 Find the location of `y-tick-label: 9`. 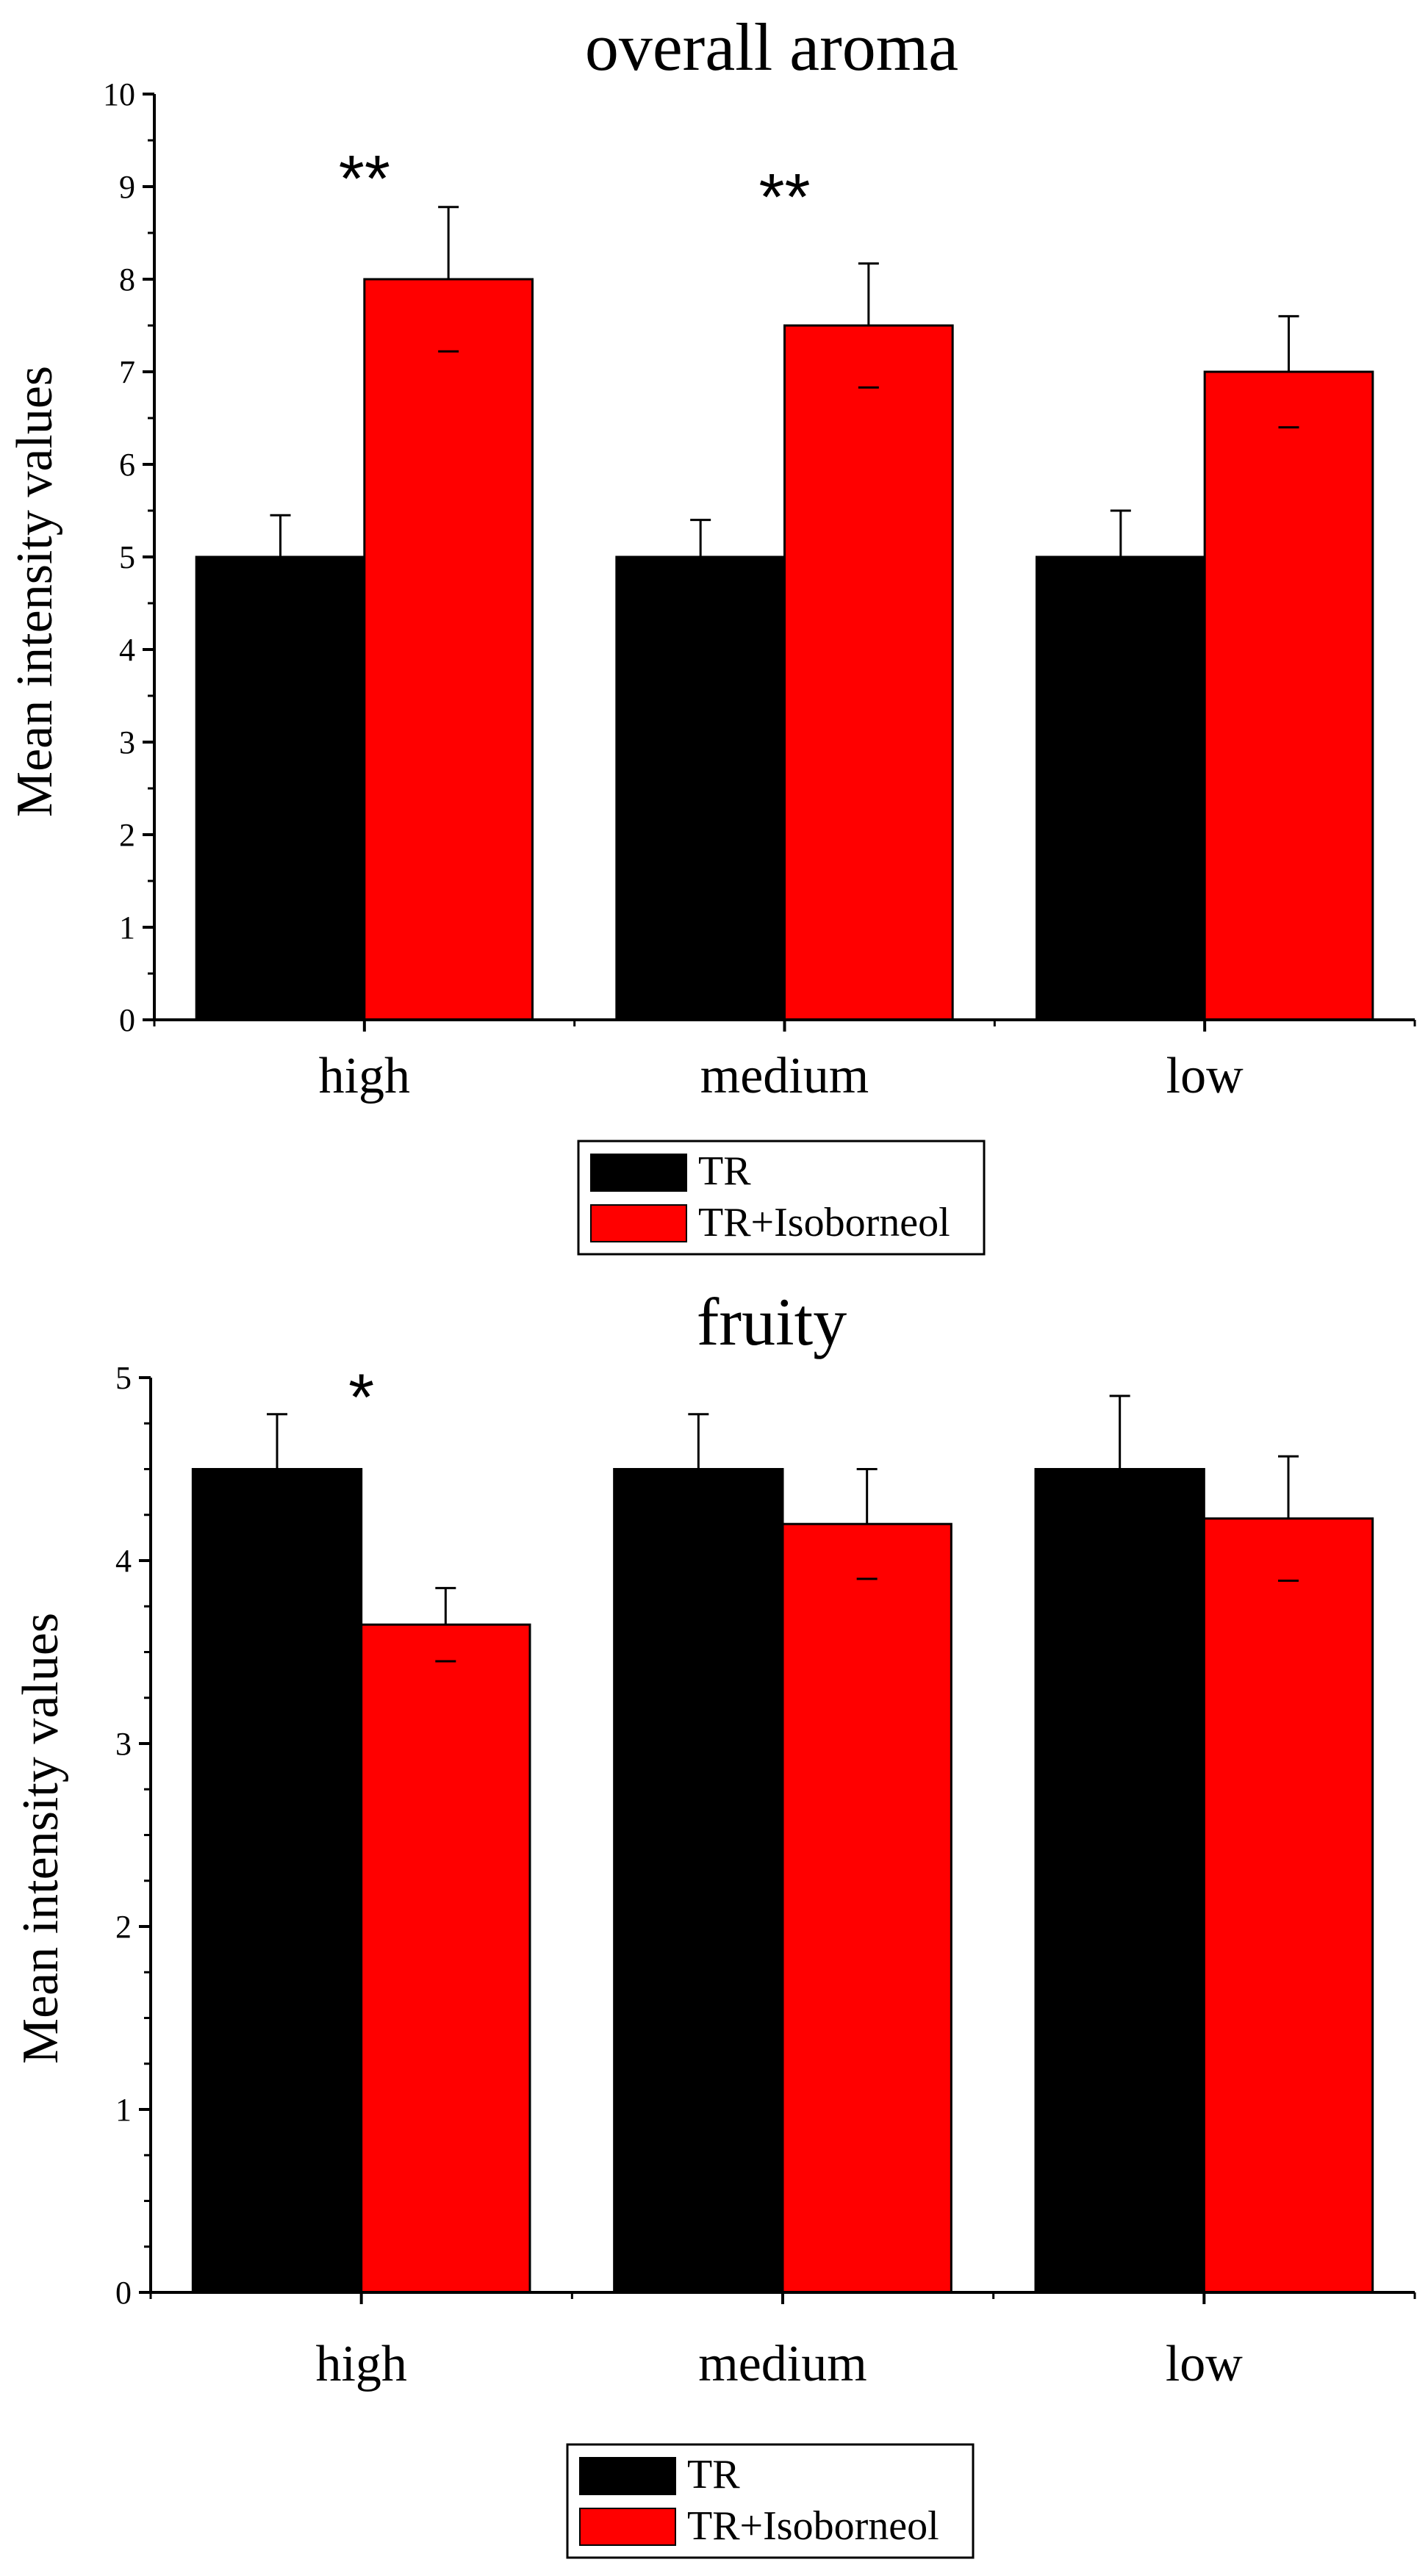

y-tick-label: 9 is located at coordinates (127, 187).